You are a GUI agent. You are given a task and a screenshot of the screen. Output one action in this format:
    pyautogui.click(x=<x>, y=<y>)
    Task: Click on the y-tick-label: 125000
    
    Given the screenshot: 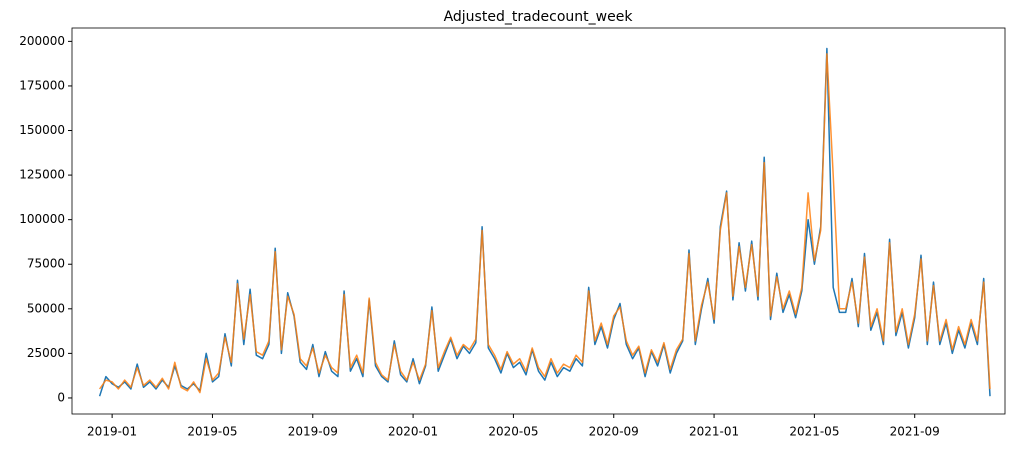 What is the action you would take?
    pyautogui.click(x=42, y=175)
    